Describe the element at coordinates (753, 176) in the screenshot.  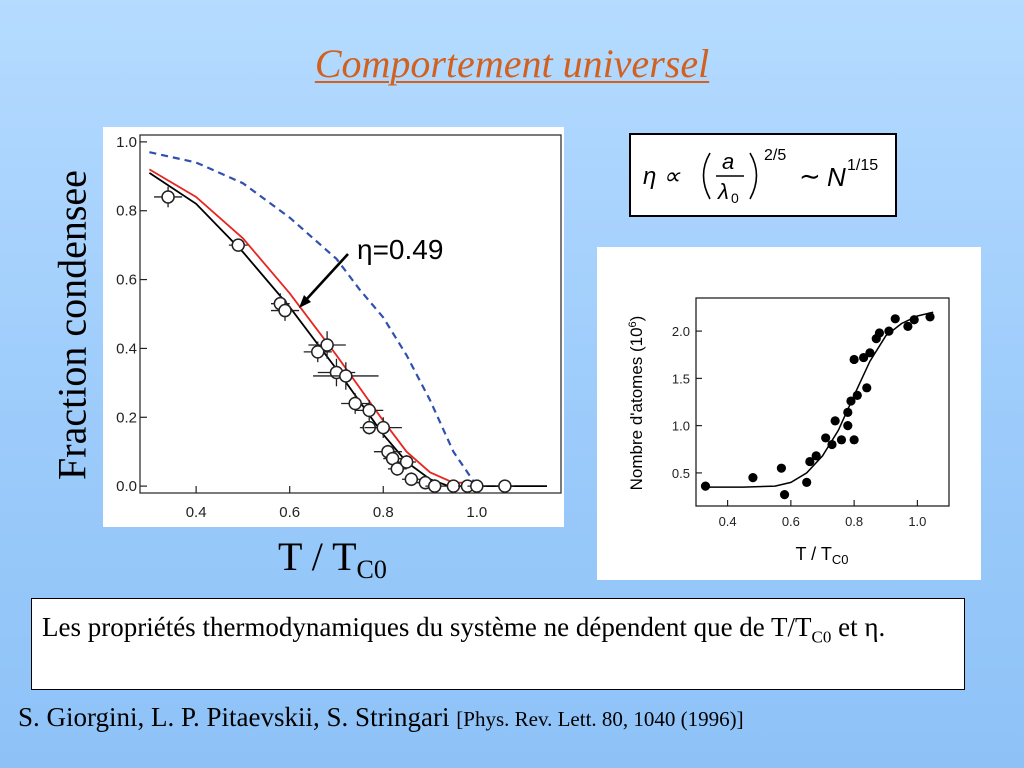
I see `formula-right-paren` at that location.